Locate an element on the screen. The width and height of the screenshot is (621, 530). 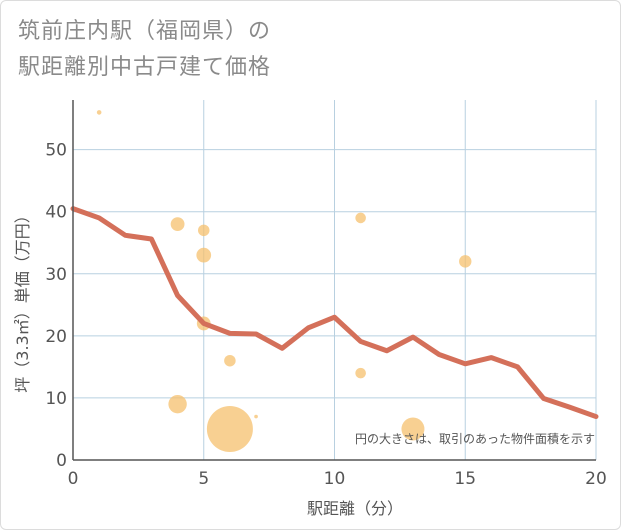
x-tick-label-15: 15 is located at coordinates (465, 479).